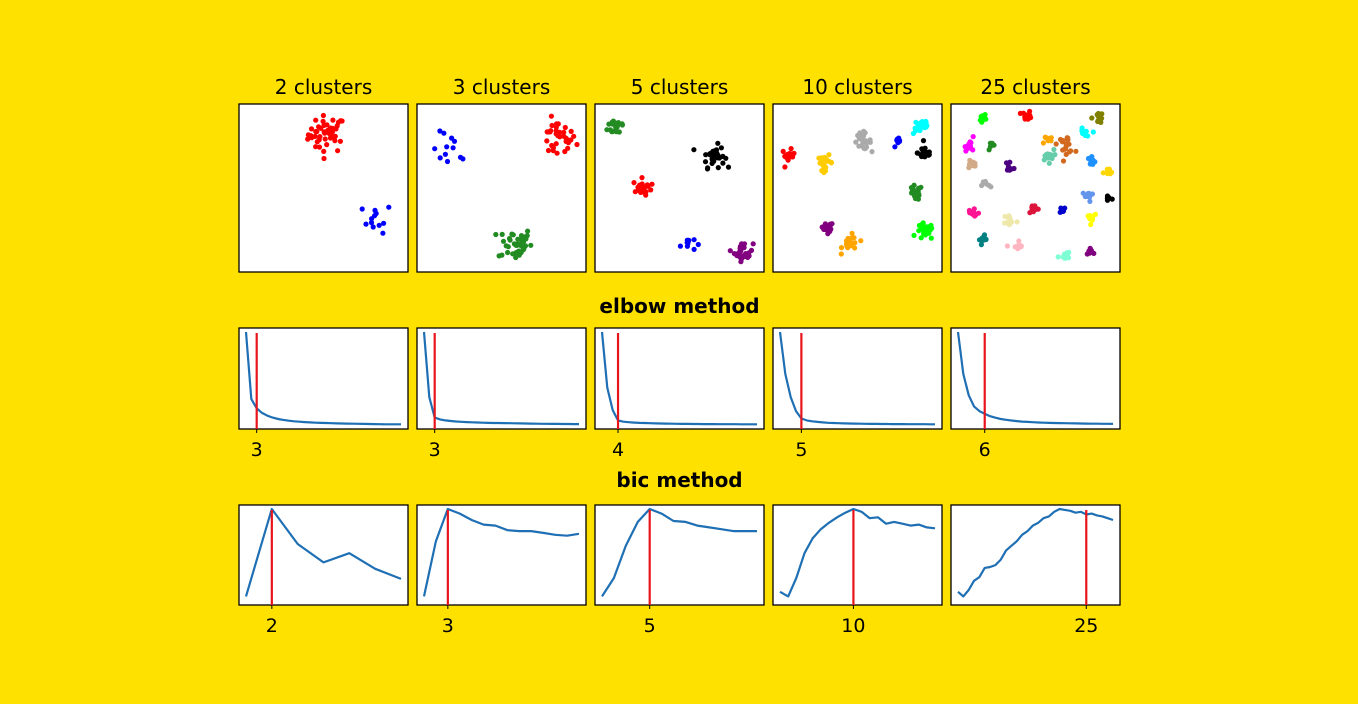 This screenshot has width=1358, height=704. Describe the element at coordinates (679, 394) in the screenshot. I see `elbow-row: 3 3 4 5 6` at that location.